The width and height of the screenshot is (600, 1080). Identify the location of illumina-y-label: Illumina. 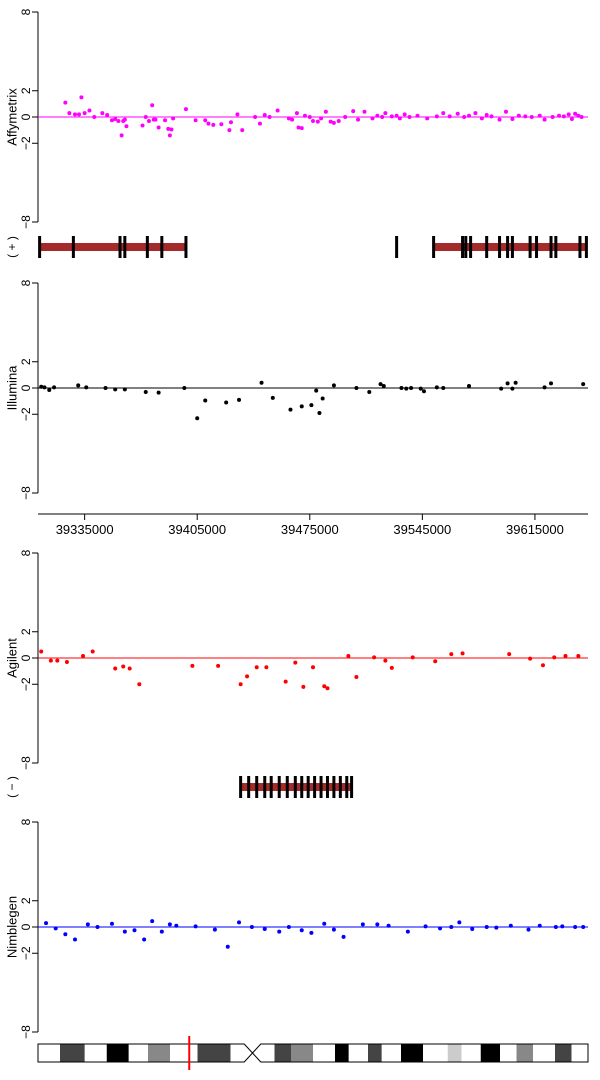
(12, 388).